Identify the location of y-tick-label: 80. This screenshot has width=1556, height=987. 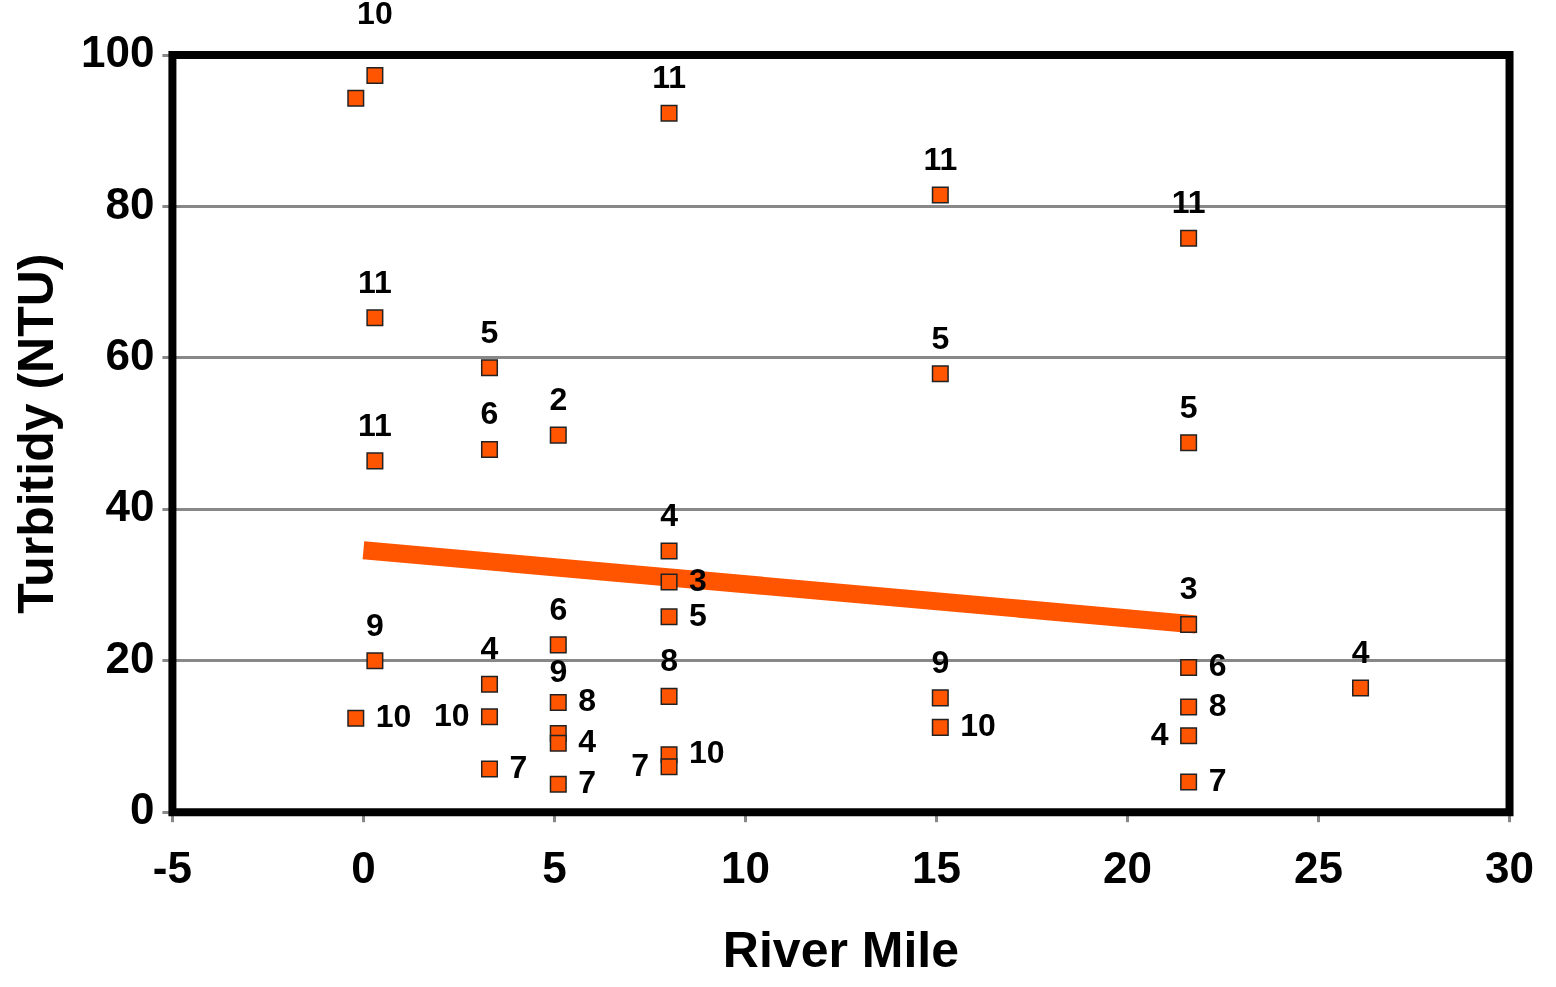
(130, 203).